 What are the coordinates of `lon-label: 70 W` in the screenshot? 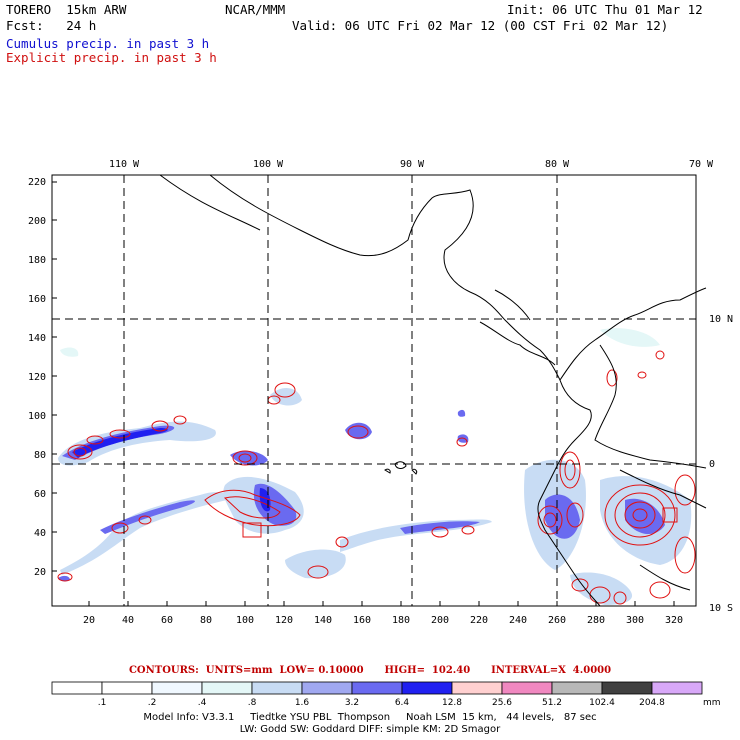 It's located at (701, 164).